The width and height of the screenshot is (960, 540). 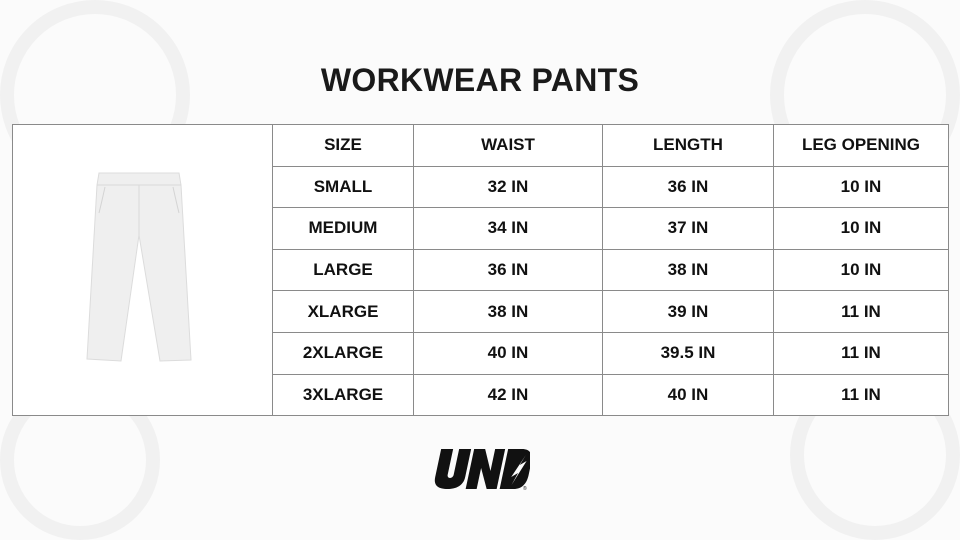 I want to click on waist-cell: 42 IN, so click(x=508, y=395).